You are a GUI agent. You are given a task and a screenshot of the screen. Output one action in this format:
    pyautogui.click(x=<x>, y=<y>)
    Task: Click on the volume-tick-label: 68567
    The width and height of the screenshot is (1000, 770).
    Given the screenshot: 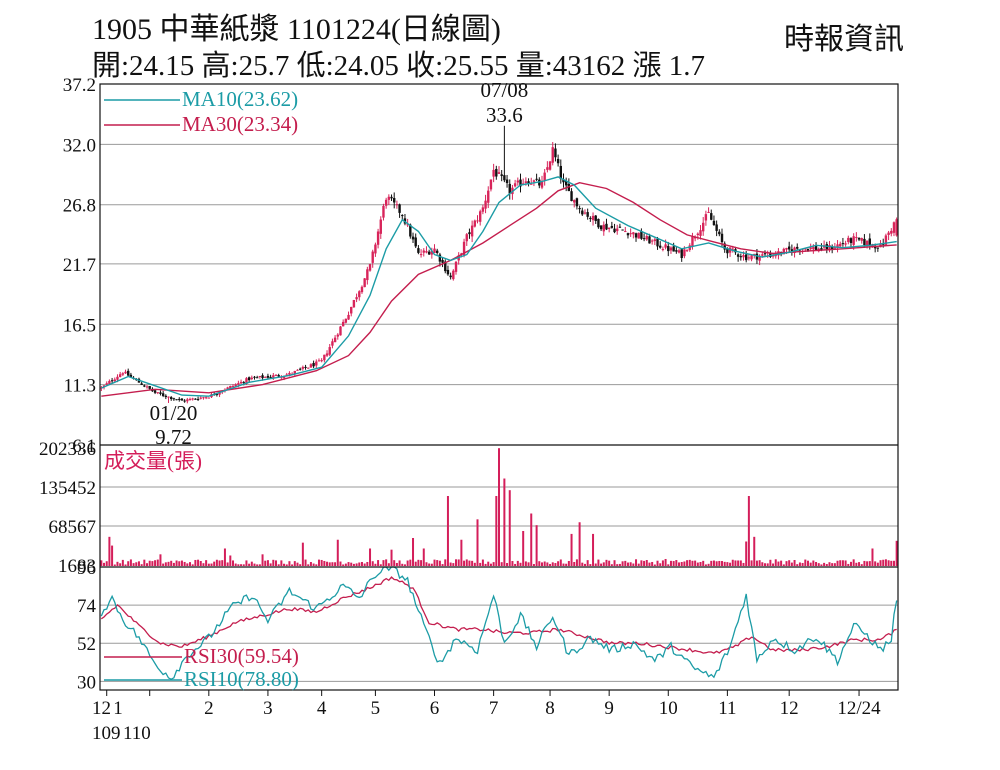 What is the action you would take?
    pyautogui.click(x=73, y=527)
    